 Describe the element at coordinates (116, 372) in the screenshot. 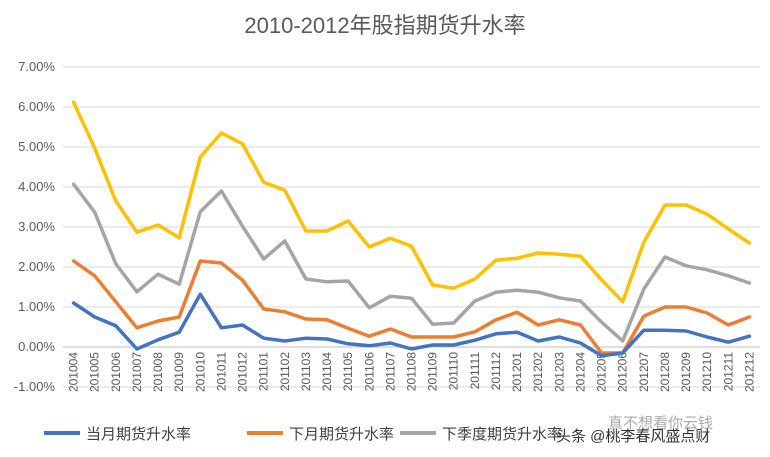

I see `x-tick-label: 201006` at that location.